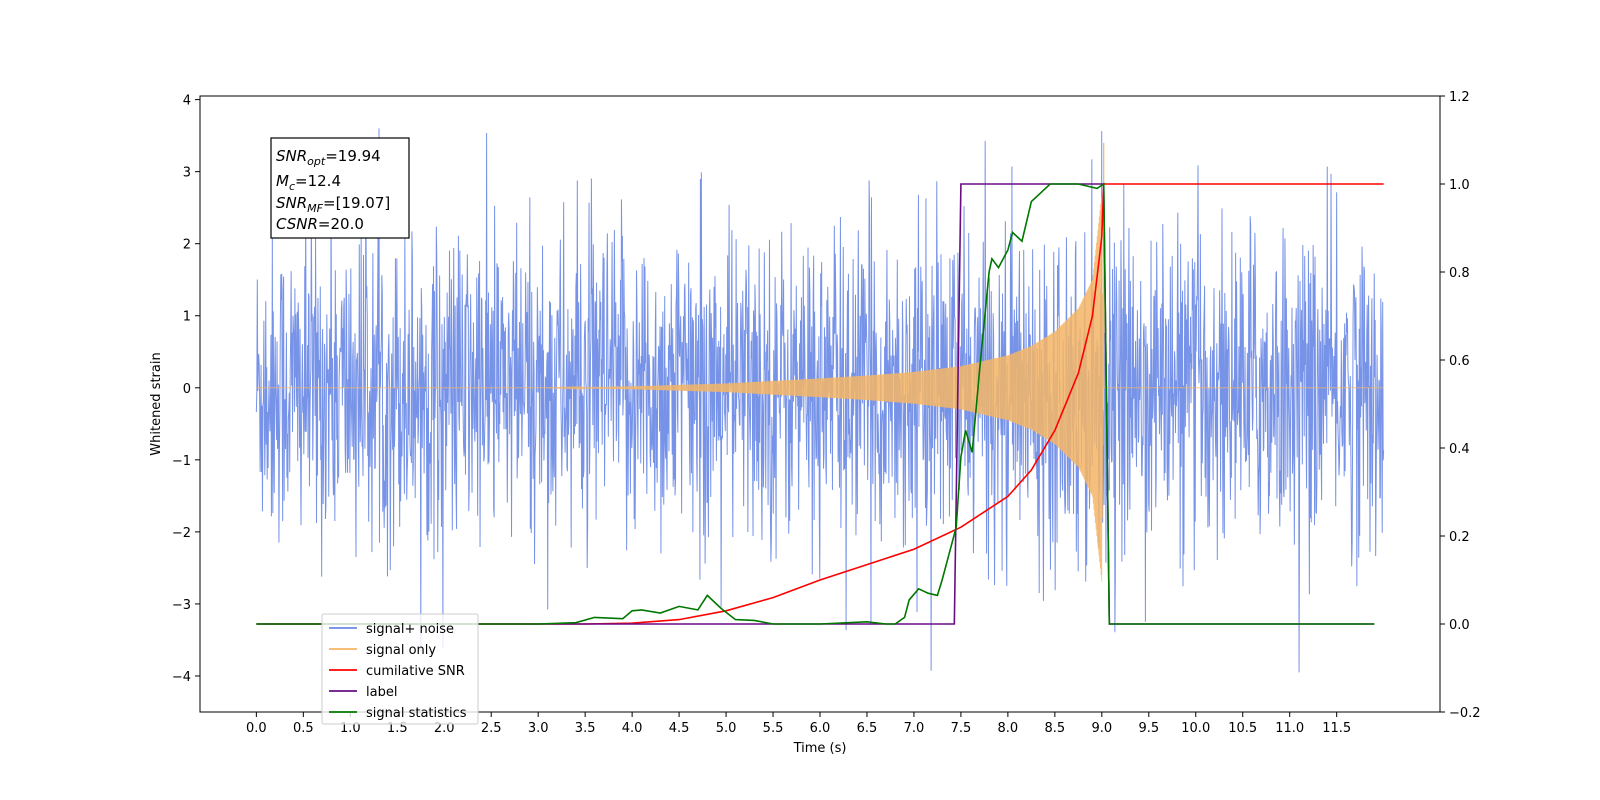 The image size is (1600, 800). Describe the element at coordinates (1459, 273) in the screenshot. I see `y-right-tick-label: 0.8` at that location.